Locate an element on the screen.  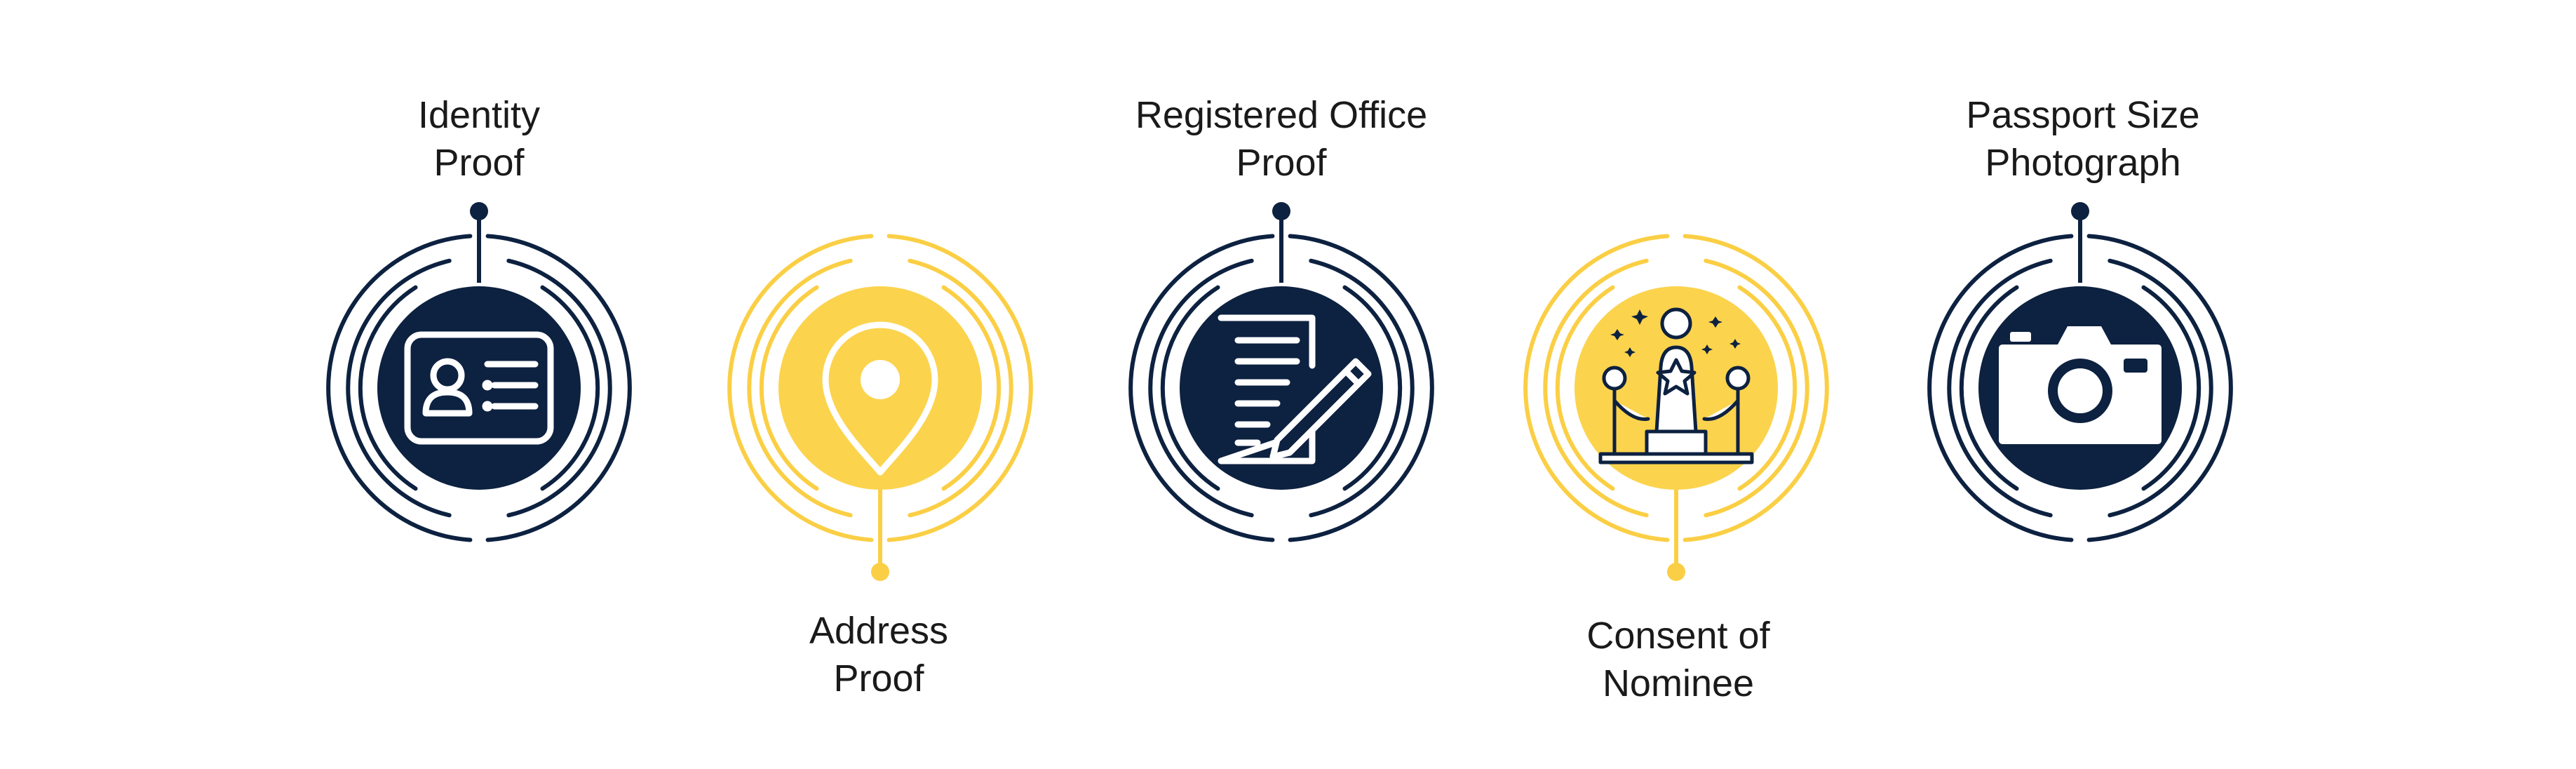
step-passport-size-photograph is located at coordinates (2080, 372).